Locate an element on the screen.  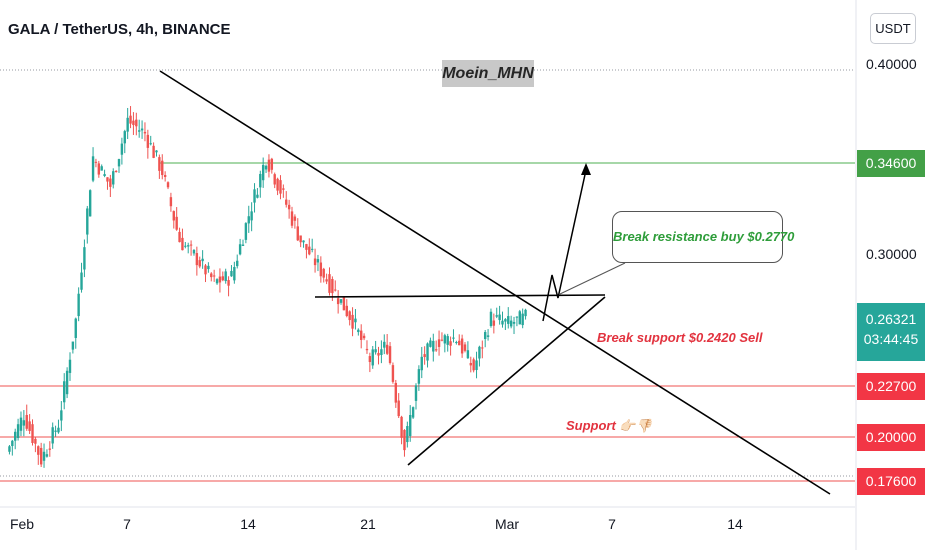
currency-button: USDT is located at coordinates (893, 28).